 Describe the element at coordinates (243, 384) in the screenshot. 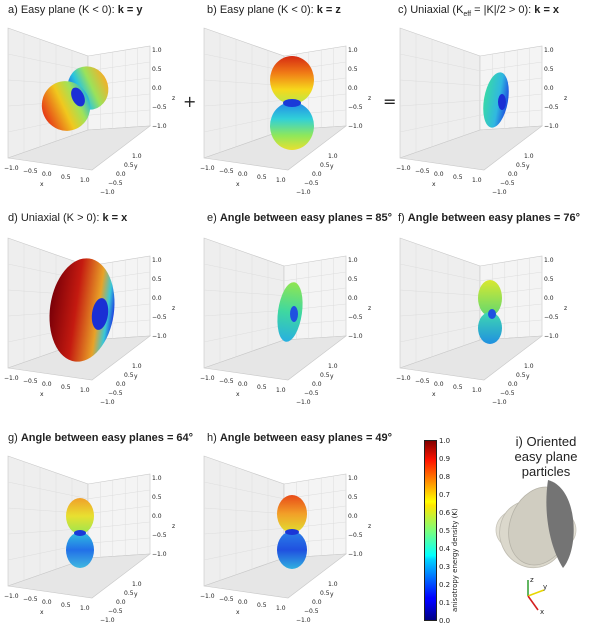

I see `panel-e-x-tick: 0.0` at that location.